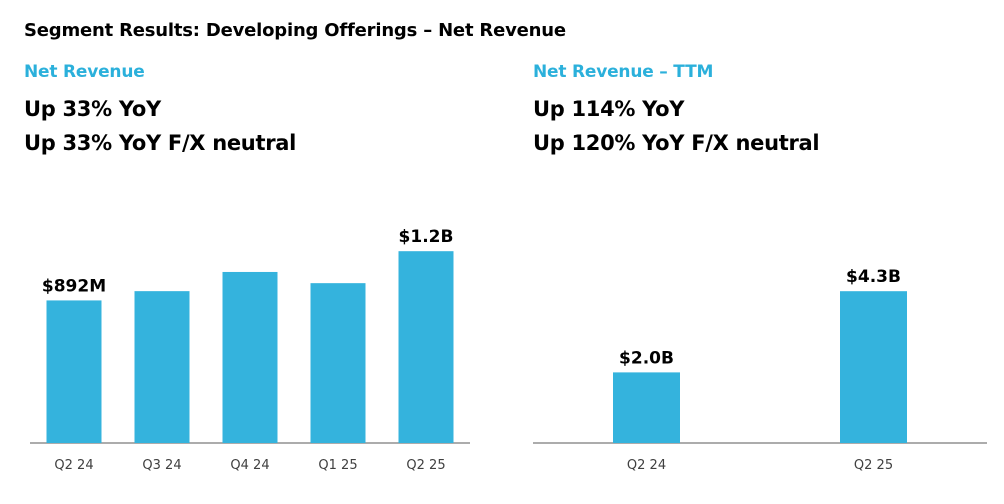  I want to click on left-panel-heading: Net Revenue, so click(84, 72).